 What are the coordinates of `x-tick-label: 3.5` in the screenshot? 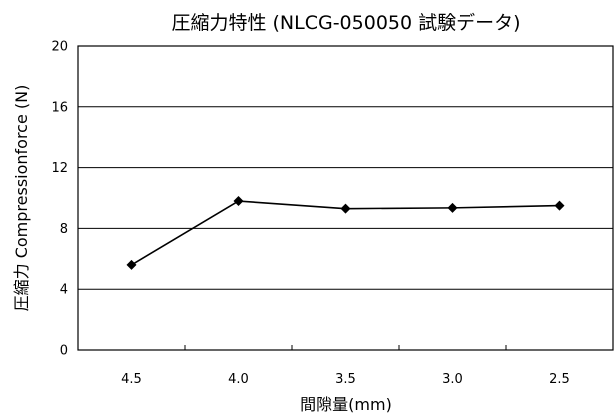 It's located at (345, 379).